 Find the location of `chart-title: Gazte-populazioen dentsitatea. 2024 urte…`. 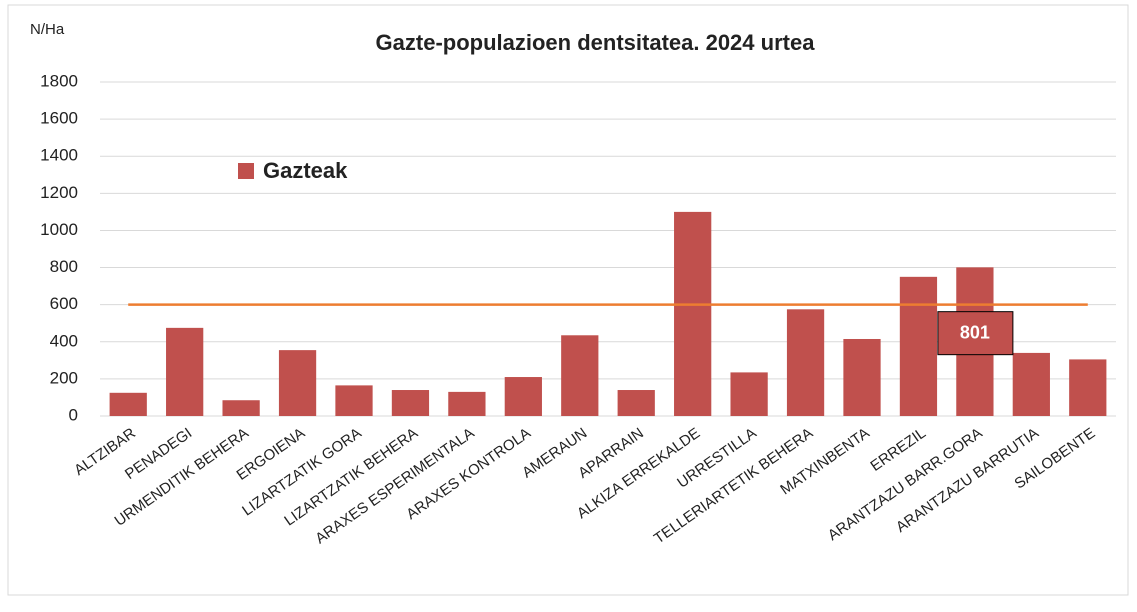

chart-title: Gazte-populazioen dentsitatea. 2024 urte… is located at coordinates (596, 42).